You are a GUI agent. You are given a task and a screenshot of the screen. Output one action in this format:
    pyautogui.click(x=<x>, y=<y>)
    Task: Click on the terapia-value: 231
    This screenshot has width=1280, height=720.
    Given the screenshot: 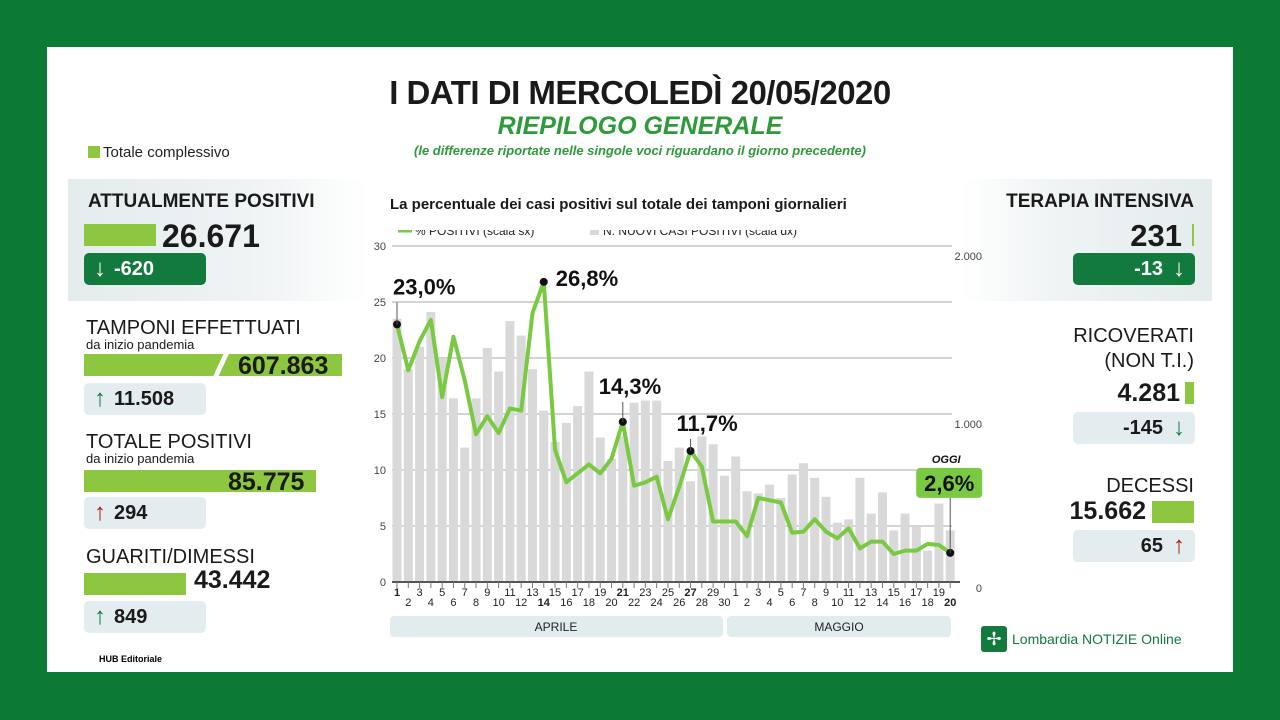 What is the action you would take?
    pyautogui.click(x=1156, y=235)
    